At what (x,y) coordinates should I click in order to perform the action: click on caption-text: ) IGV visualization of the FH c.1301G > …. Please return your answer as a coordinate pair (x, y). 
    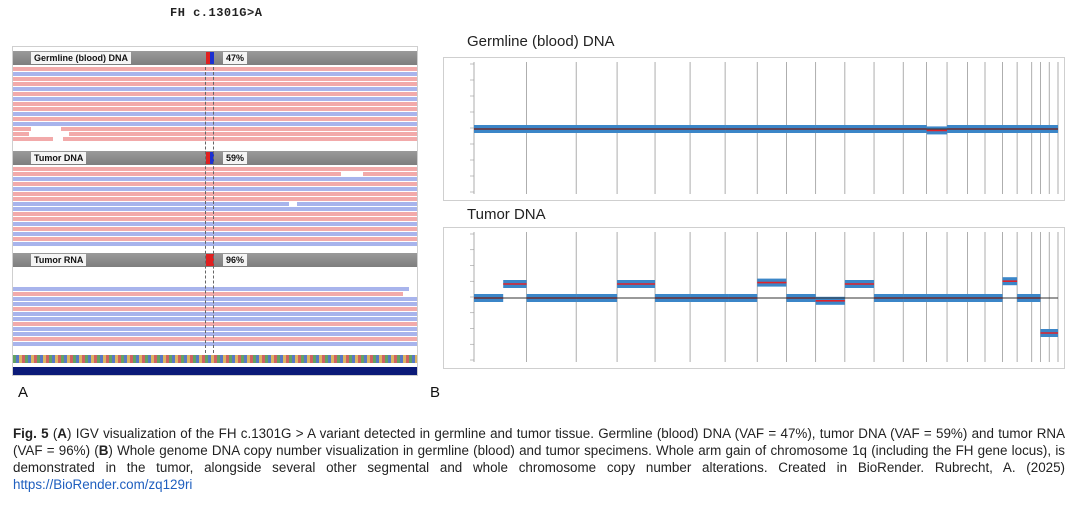
    Looking at the image, I should click on (539, 442).